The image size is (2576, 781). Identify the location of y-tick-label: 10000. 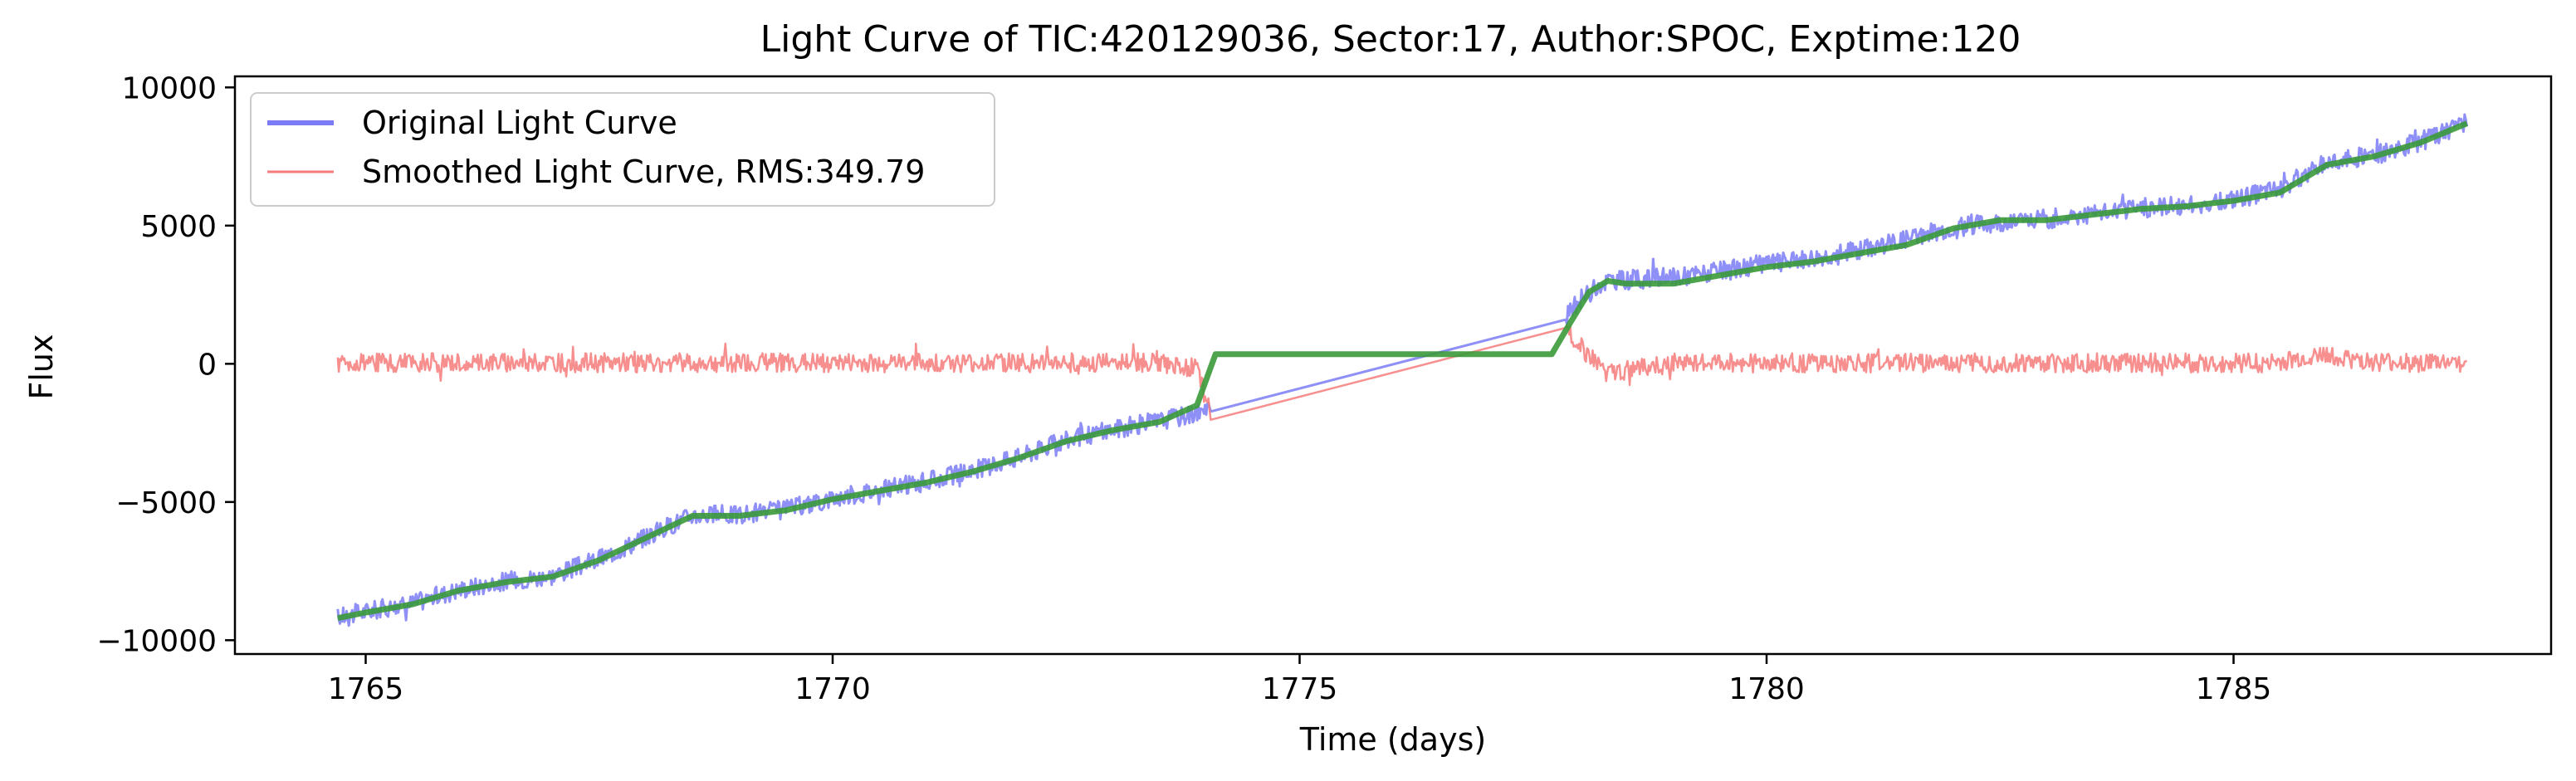
(169, 88).